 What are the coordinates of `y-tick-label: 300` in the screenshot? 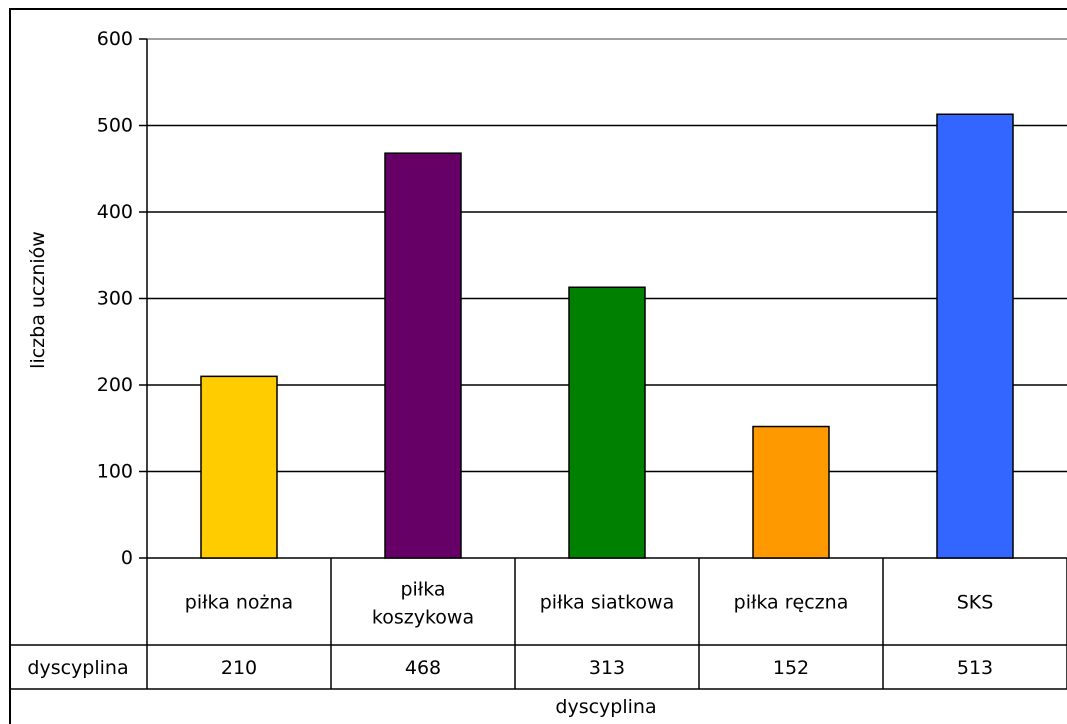 It's located at (115, 299).